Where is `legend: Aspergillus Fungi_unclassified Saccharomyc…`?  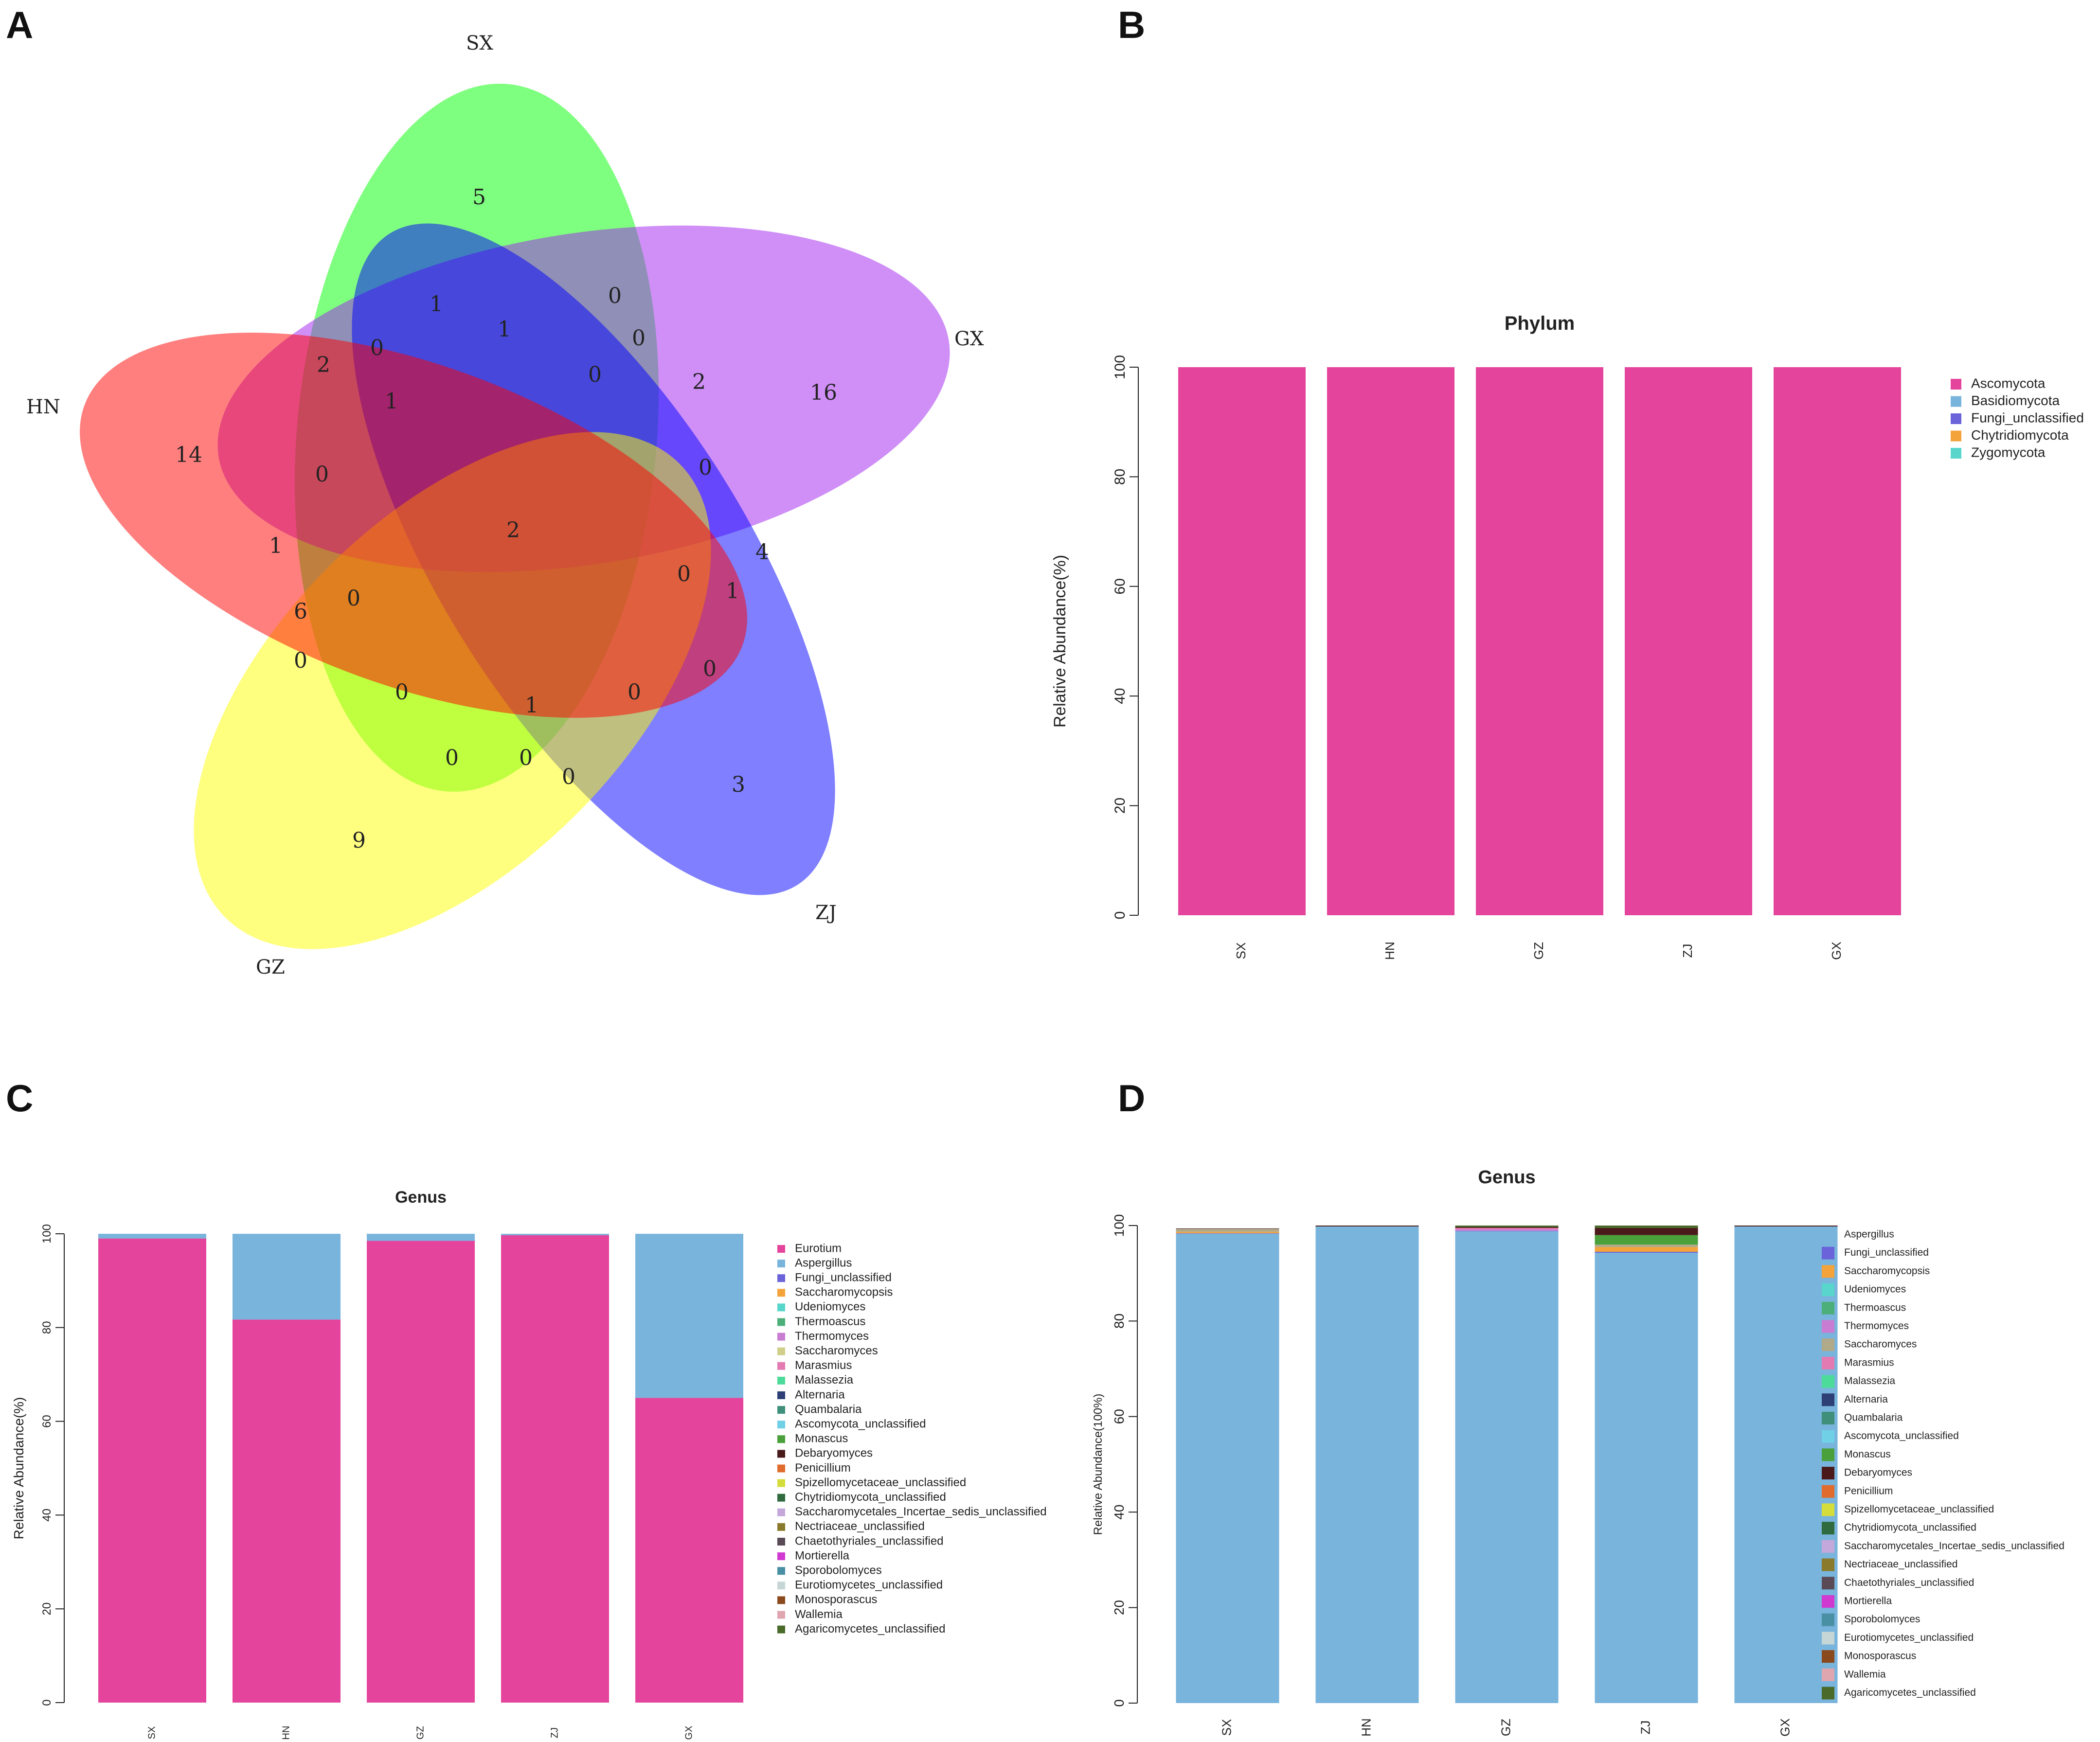
legend: Aspergillus Fungi_unclassified Saccharomyc… is located at coordinates (1943, 1464).